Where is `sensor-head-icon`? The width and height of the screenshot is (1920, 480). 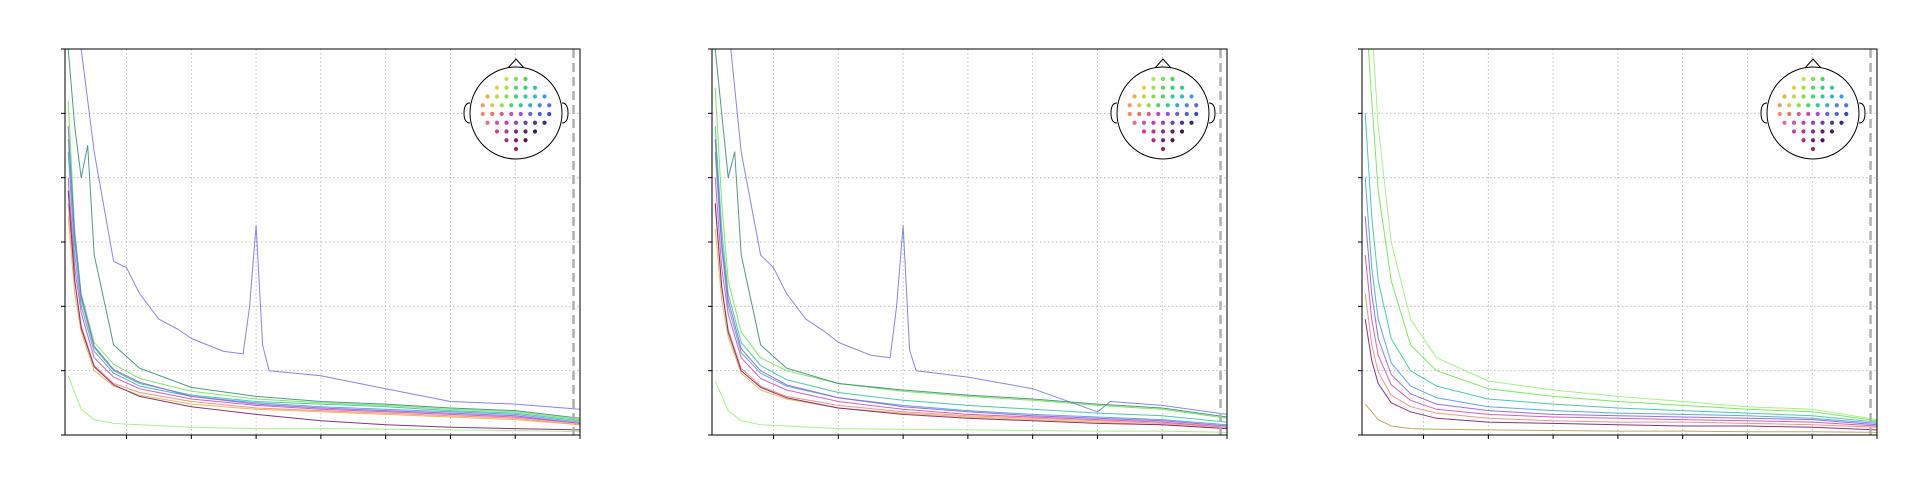
sensor-head-icon is located at coordinates (1813, 109).